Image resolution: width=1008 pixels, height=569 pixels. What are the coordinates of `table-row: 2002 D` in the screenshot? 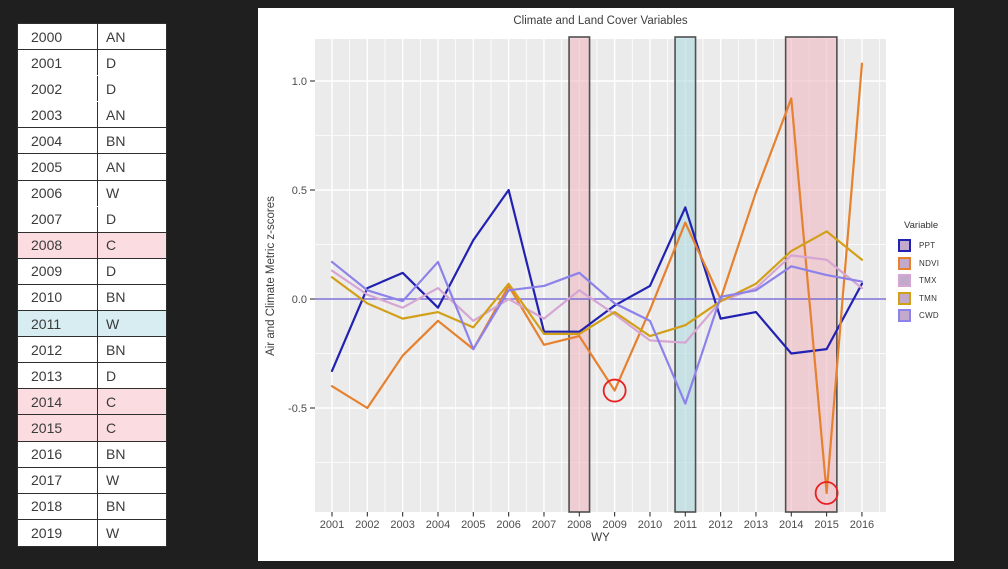 It's located at (92, 89).